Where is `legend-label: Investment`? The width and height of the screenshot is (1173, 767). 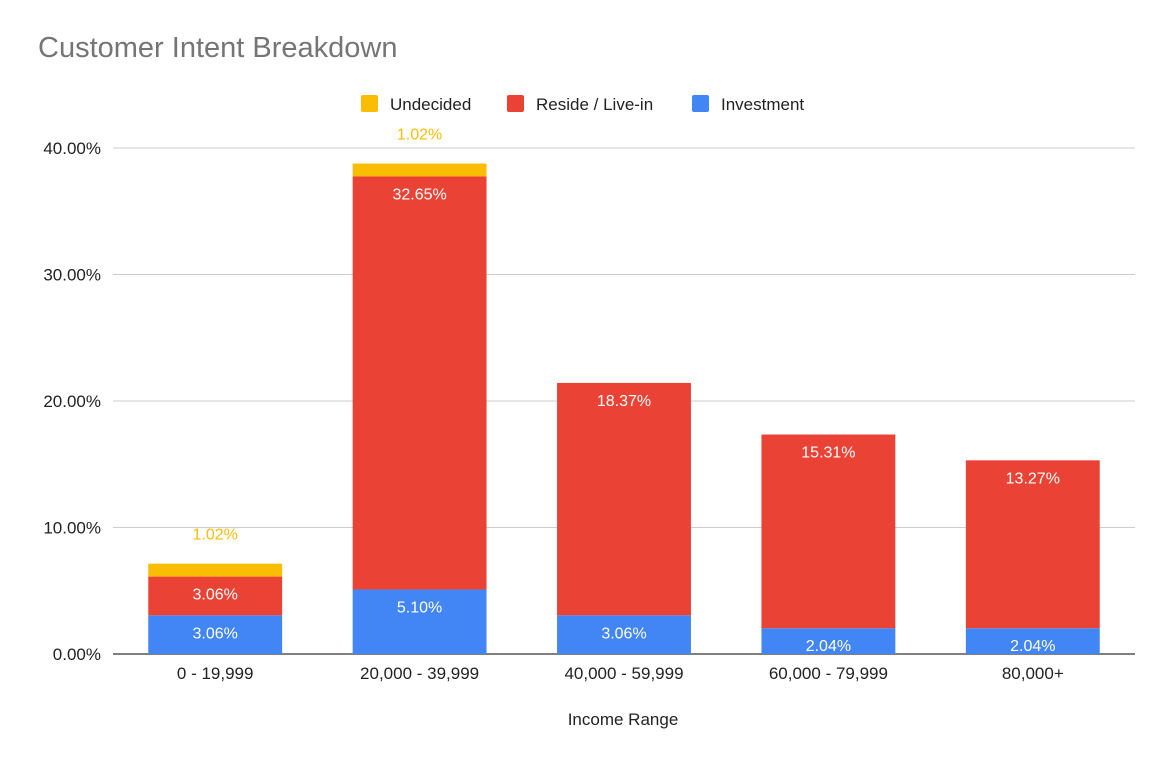 legend-label: Investment is located at coordinates (762, 104).